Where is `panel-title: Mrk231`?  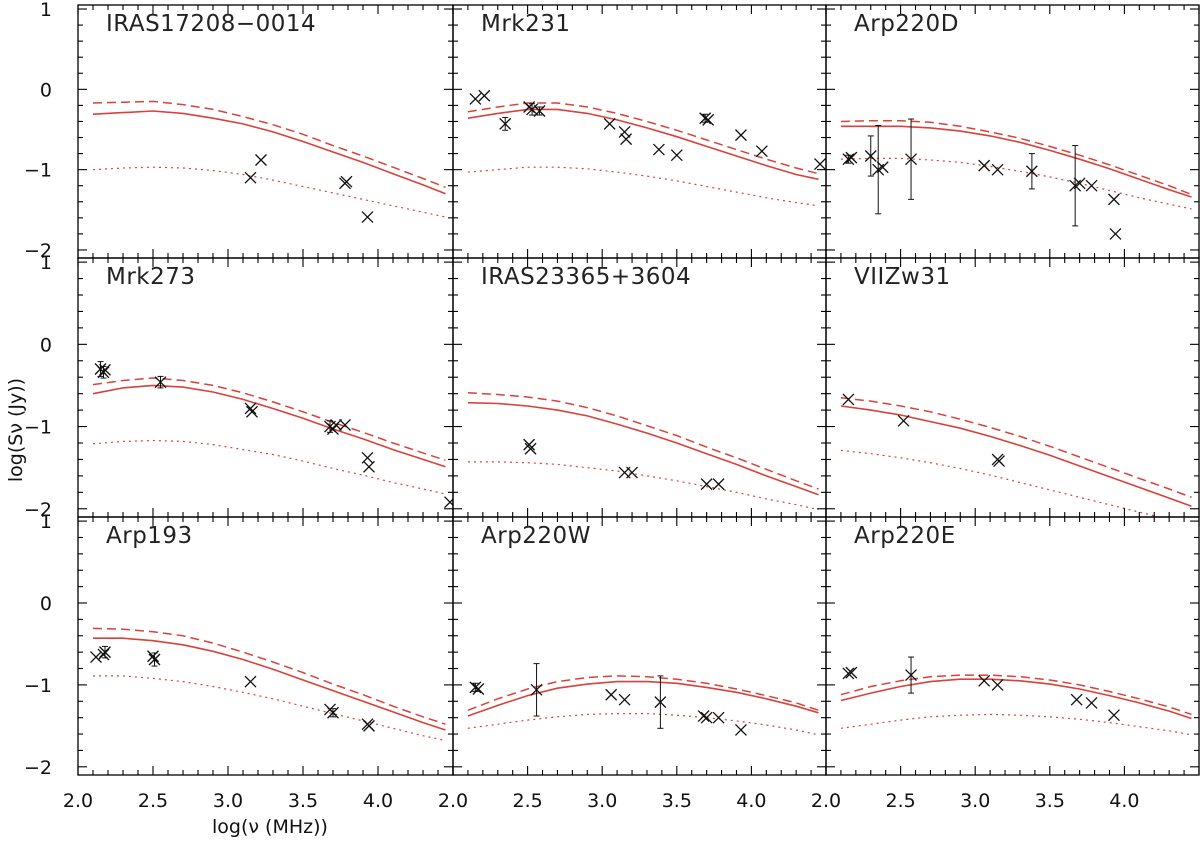 panel-title: Mrk231 is located at coordinates (526, 24).